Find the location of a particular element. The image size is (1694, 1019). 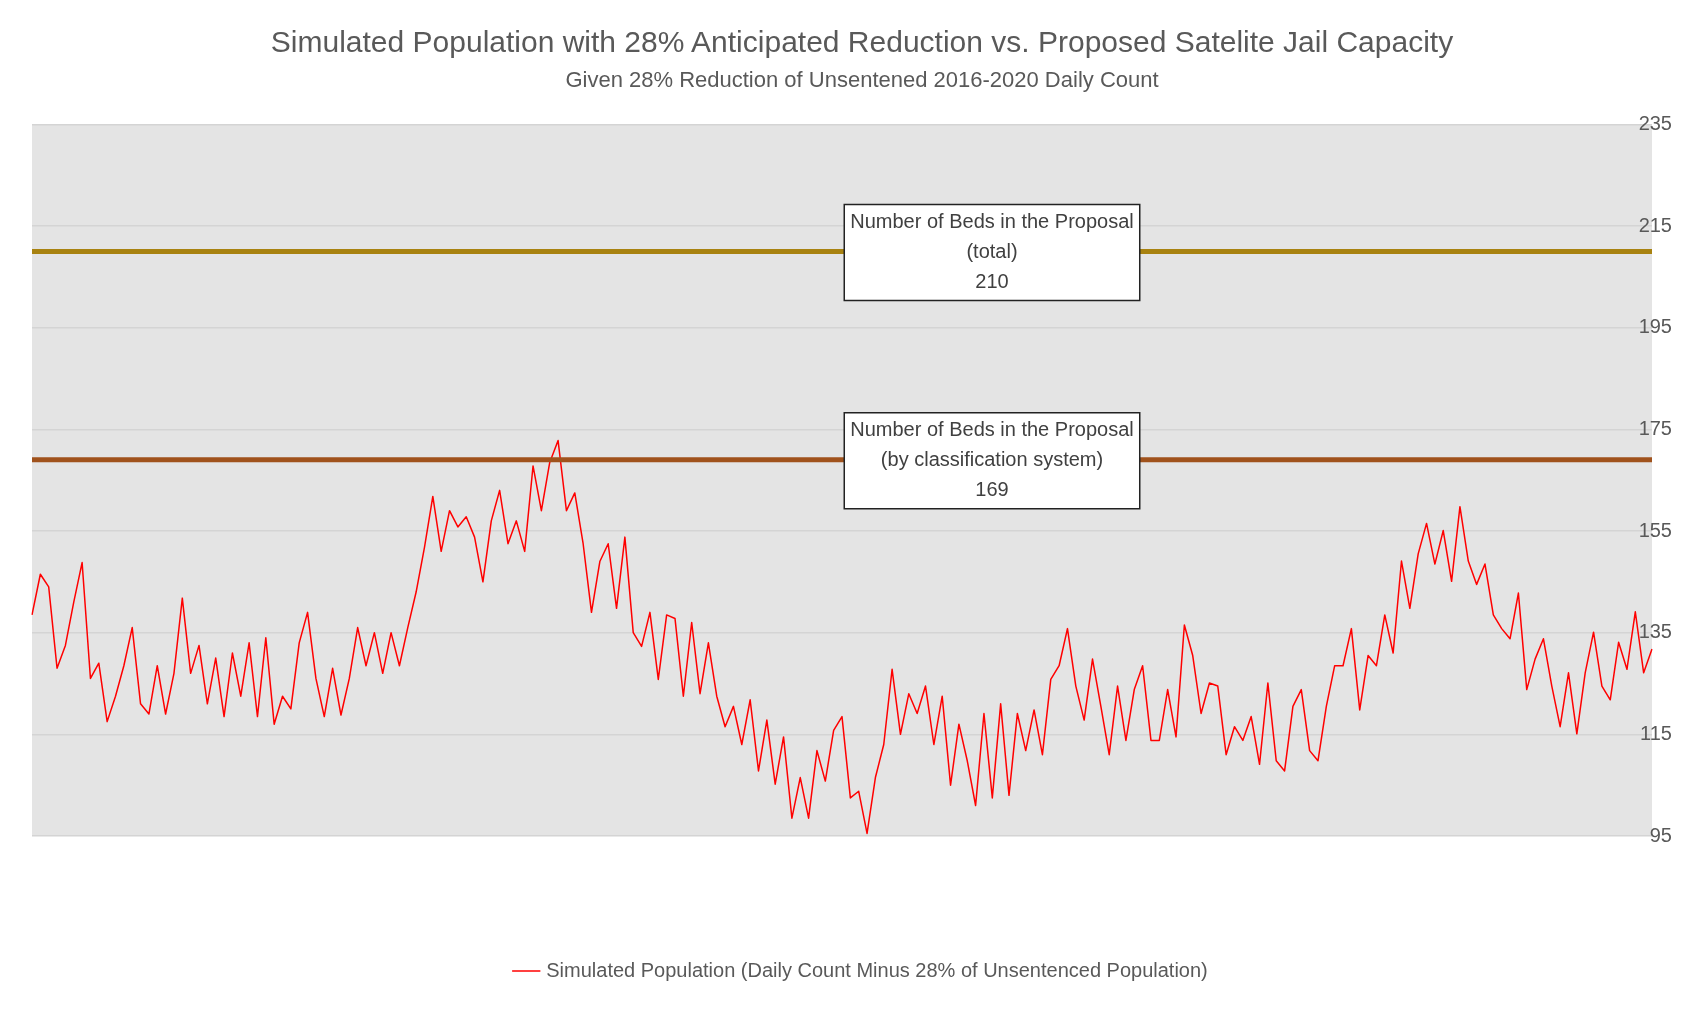

chart-title: Simulated Population with 28% Anticipated Reduction vs. Proposed Satelite Jail Capacity is located at coordinates (862, 42).